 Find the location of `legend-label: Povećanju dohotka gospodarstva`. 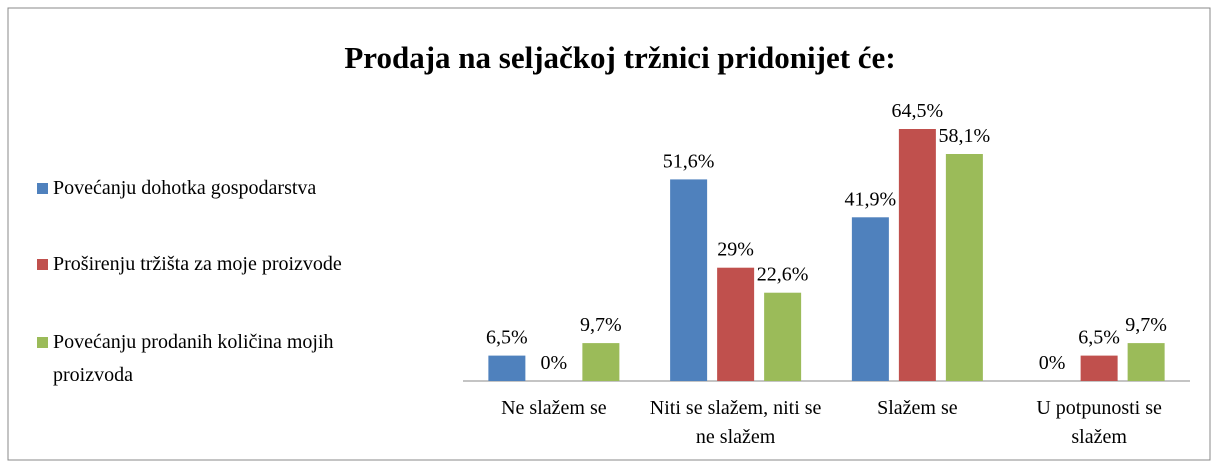

legend-label: Povećanju dohotka gospodarstva is located at coordinates (185, 188).